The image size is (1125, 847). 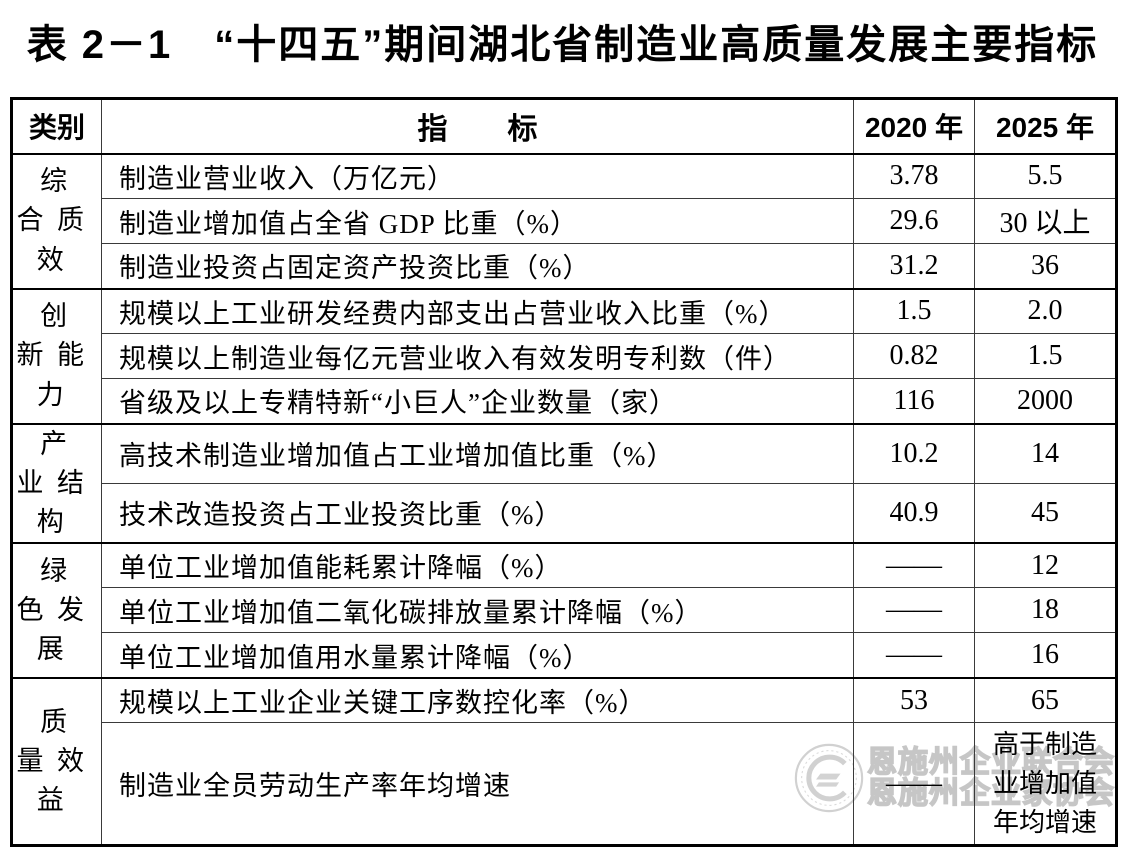 I want to click on value-2025-cell: 2.0, so click(x=1045, y=310).